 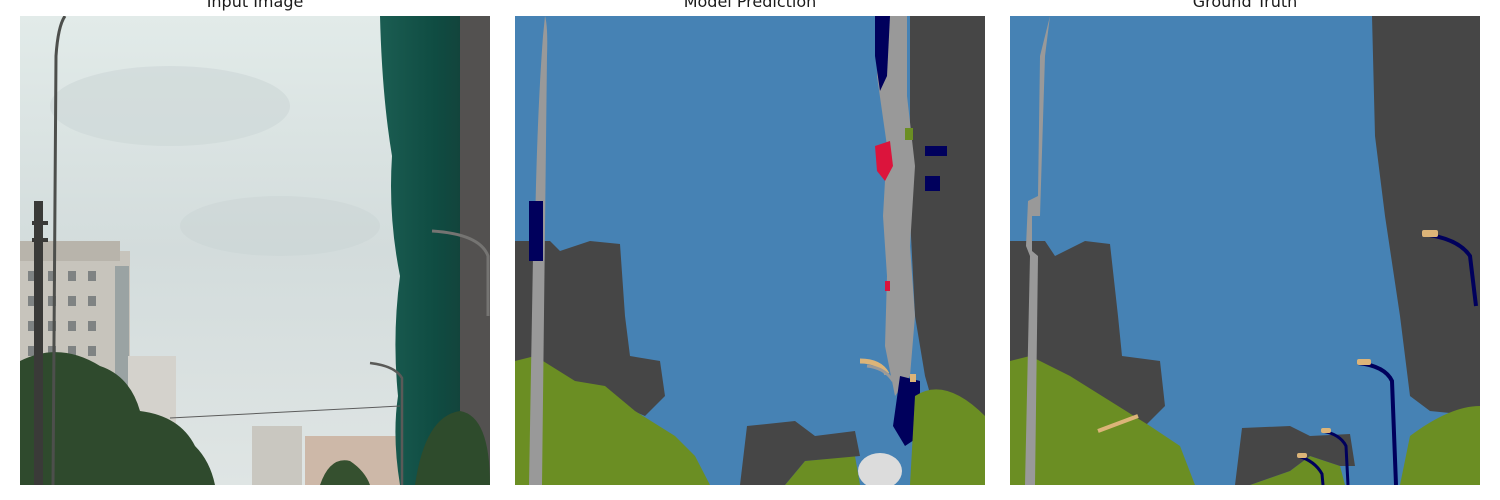 What do you see at coordinates (750, 5) in the screenshot?
I see `model-prediction-title: Model Prediction` at bounding box center [750, 5].